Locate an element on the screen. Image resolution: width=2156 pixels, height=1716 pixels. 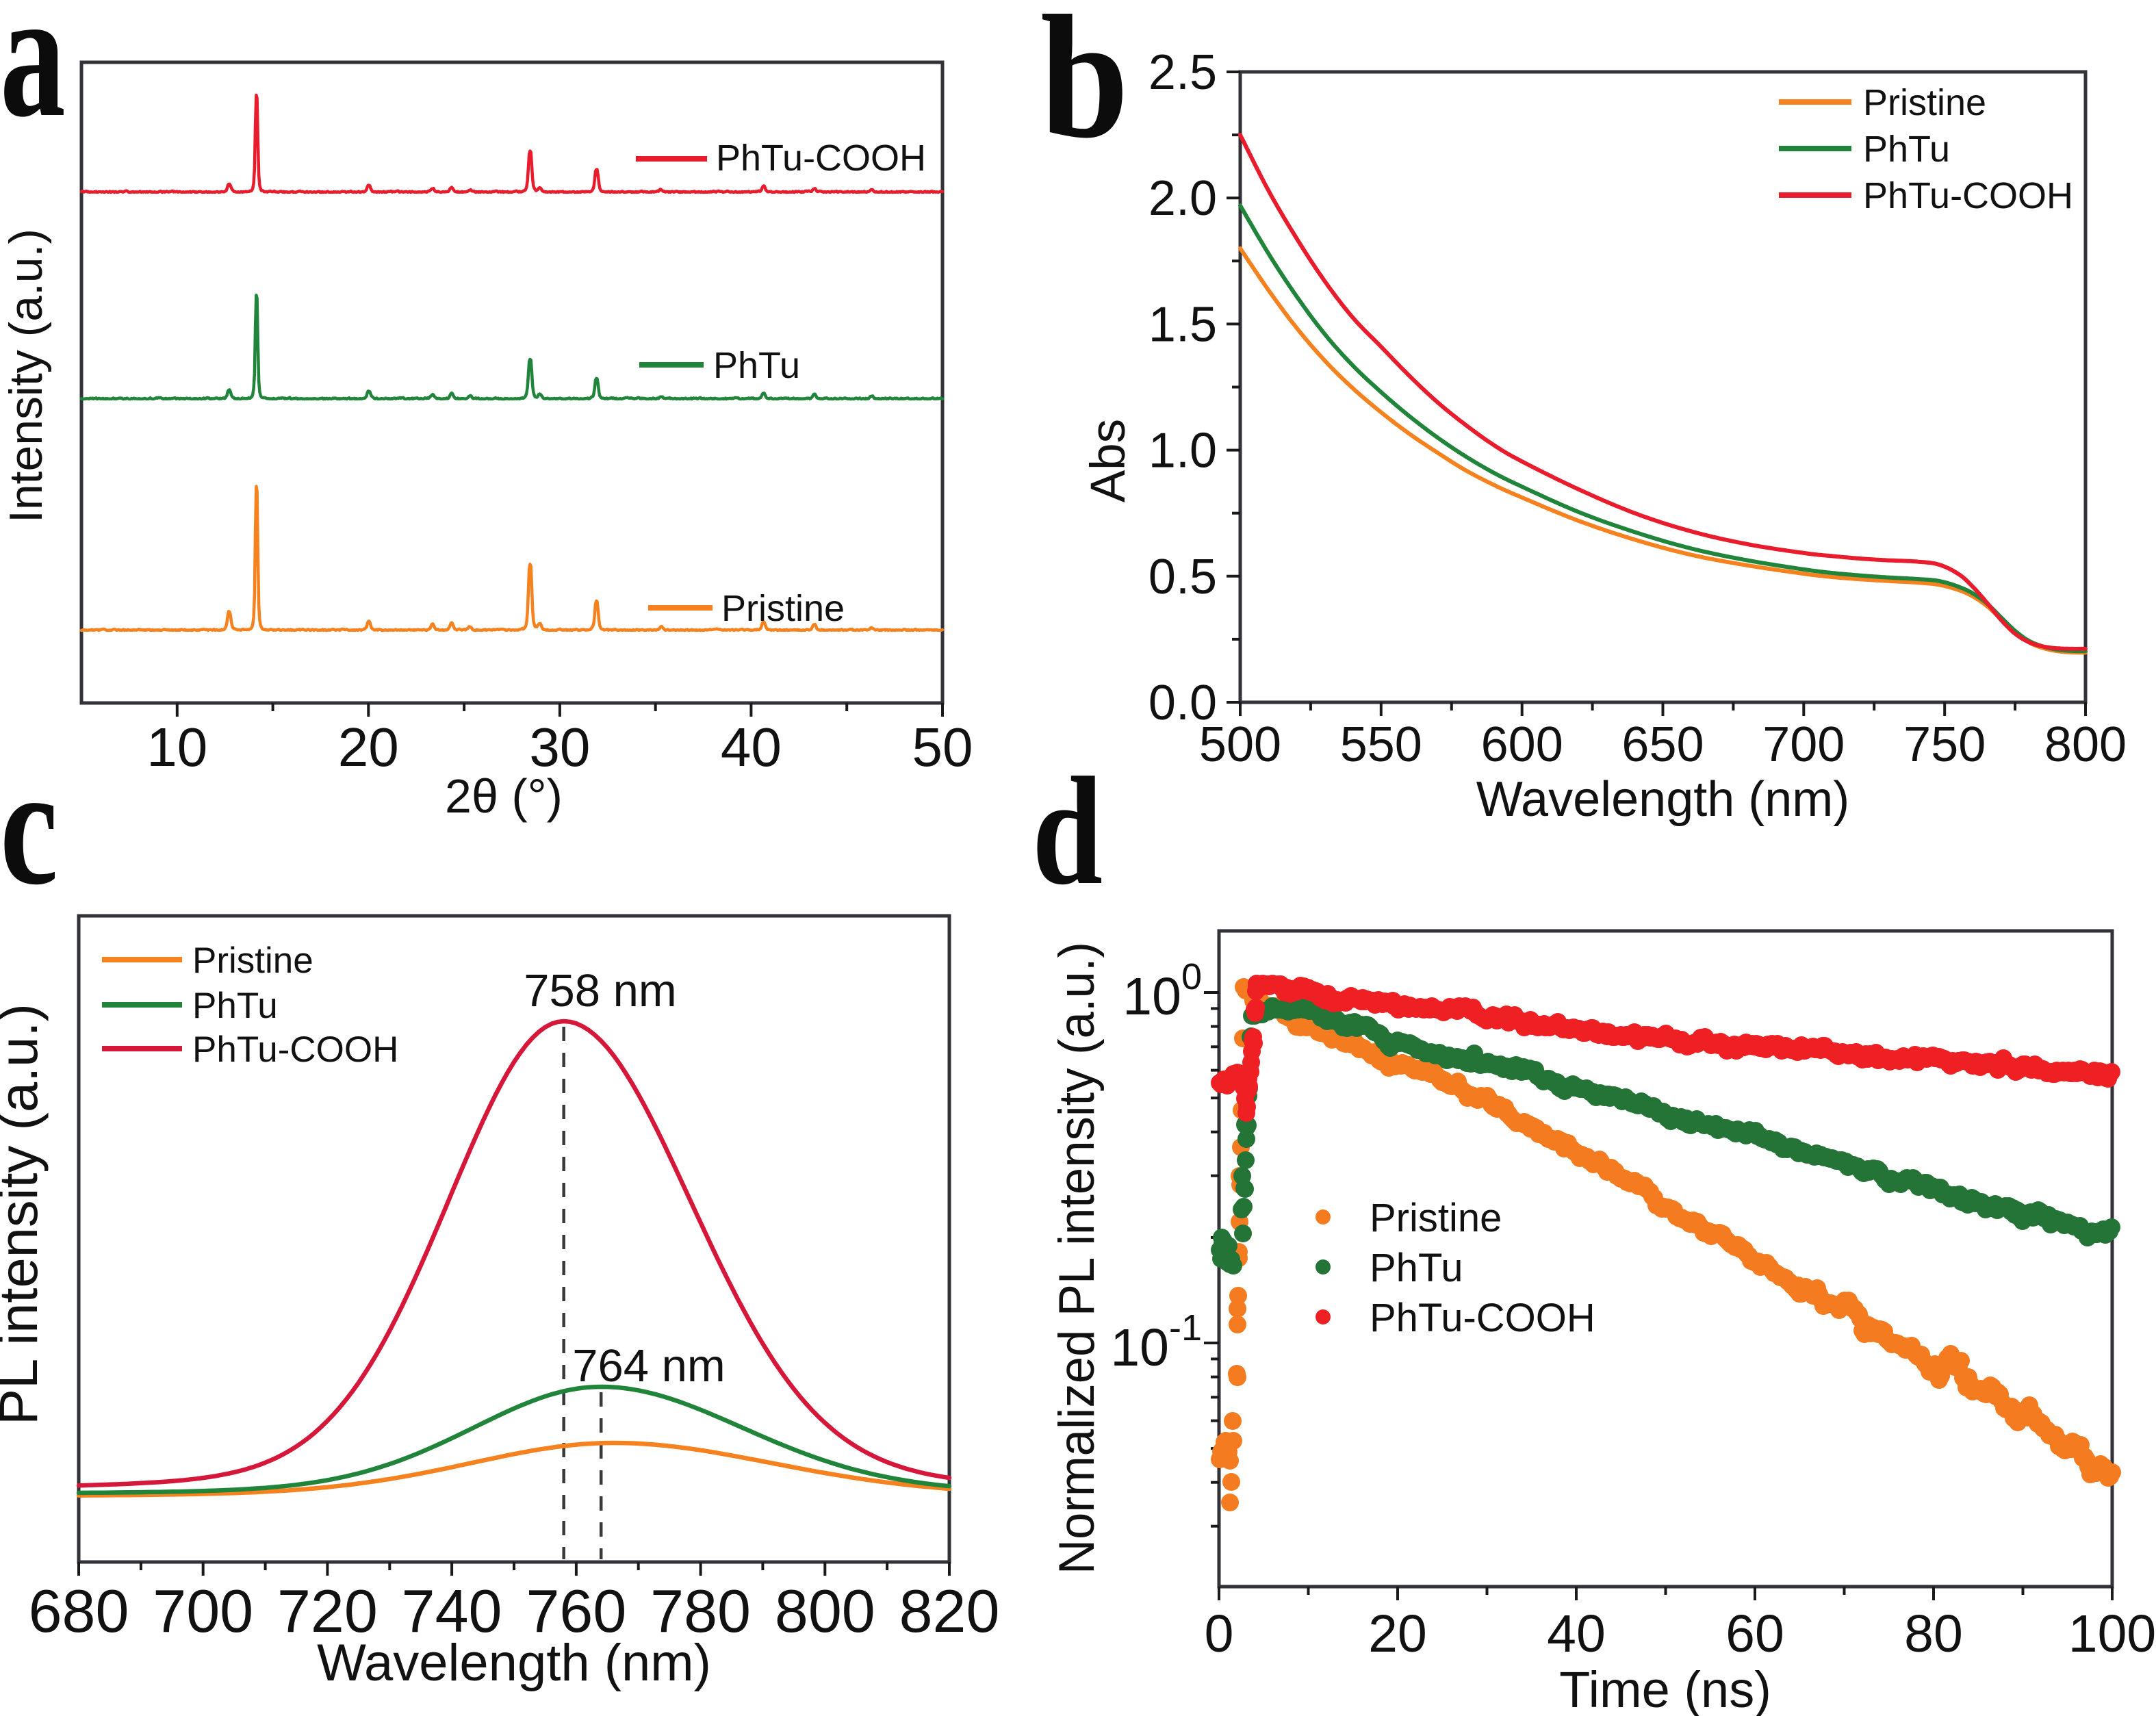
svg-text: c is located at coordinates (29, 826).